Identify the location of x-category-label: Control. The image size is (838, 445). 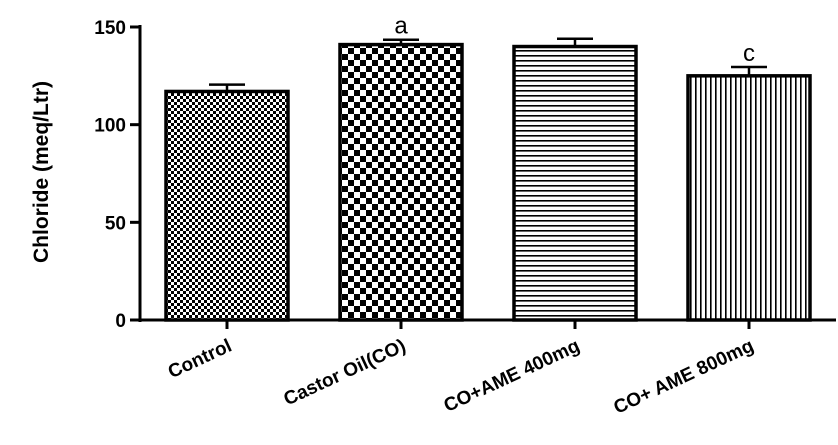
(200, 359).